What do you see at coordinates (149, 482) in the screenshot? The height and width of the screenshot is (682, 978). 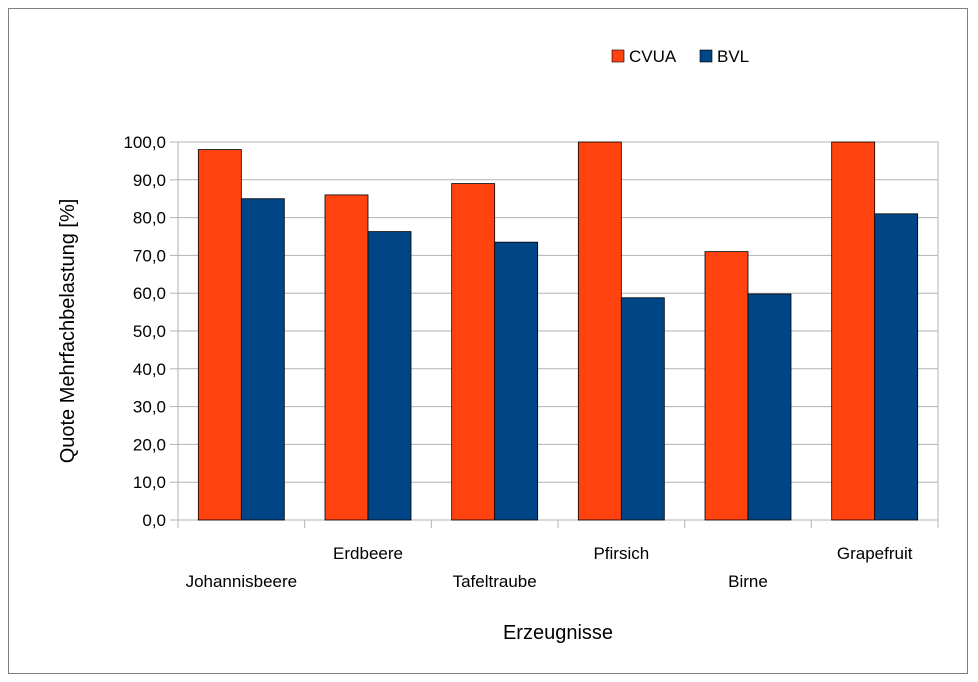 I see `y-tick-label: 10,0` at bounding box center [149, 482].